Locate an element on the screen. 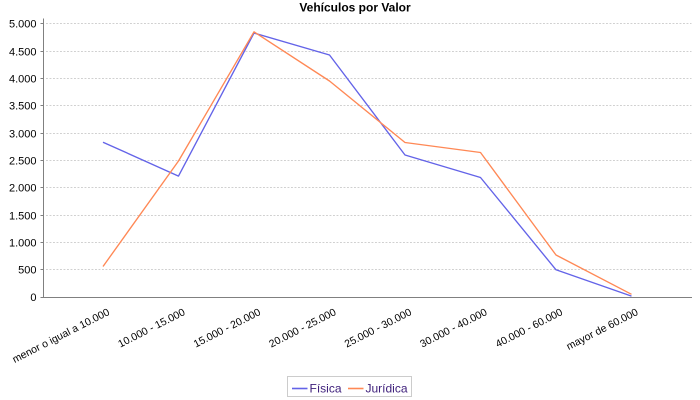 The image size is (700, 400). svg-text: Física is located at coordinates (326, 388).